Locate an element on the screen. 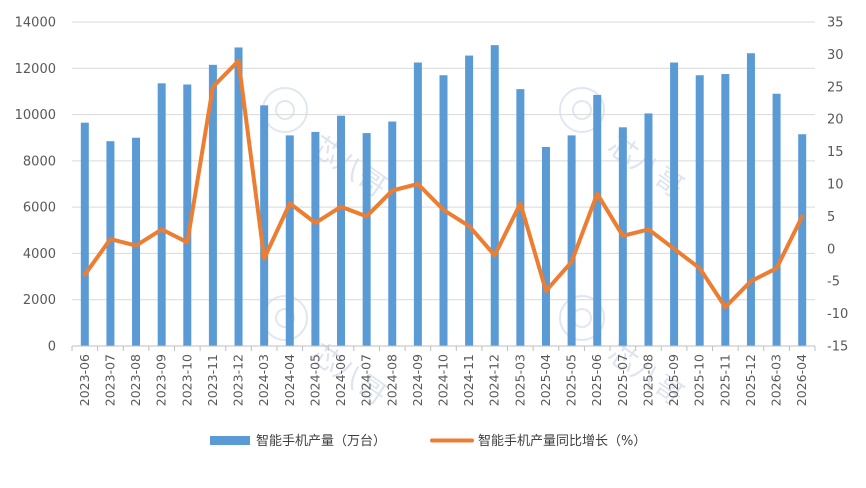 The height and width of the screenshot is (488, 866). x-tick-label: 2023-09 is located at coordinates (161, 380).